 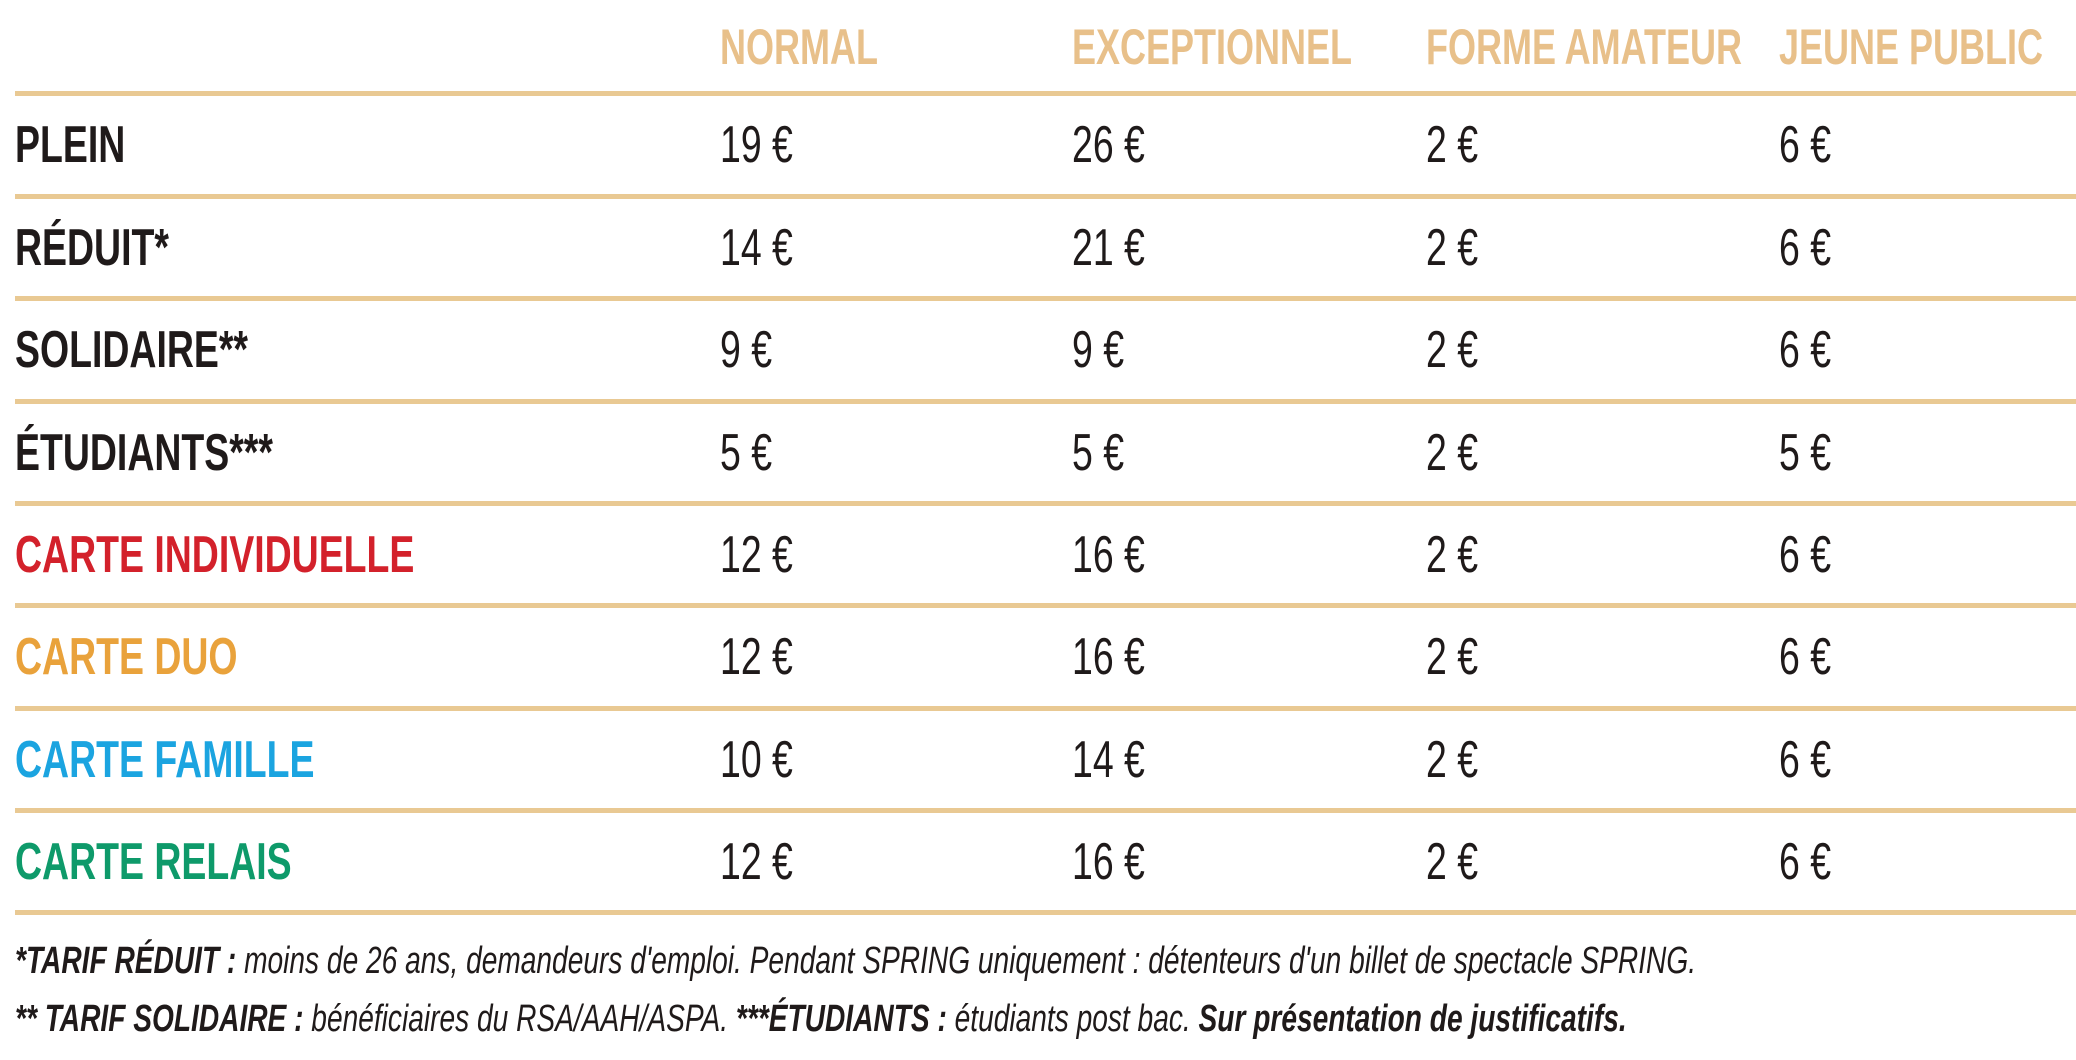 I want to click on price-exceptionnel: 21 €, so click(x=1108, y=248).